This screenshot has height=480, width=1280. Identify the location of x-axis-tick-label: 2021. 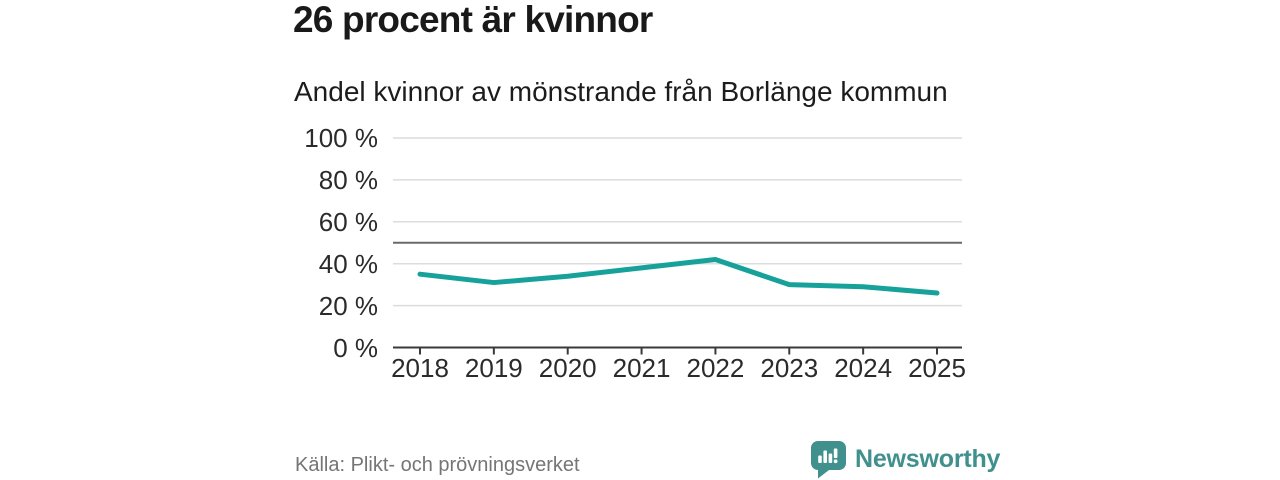
(641, 368).